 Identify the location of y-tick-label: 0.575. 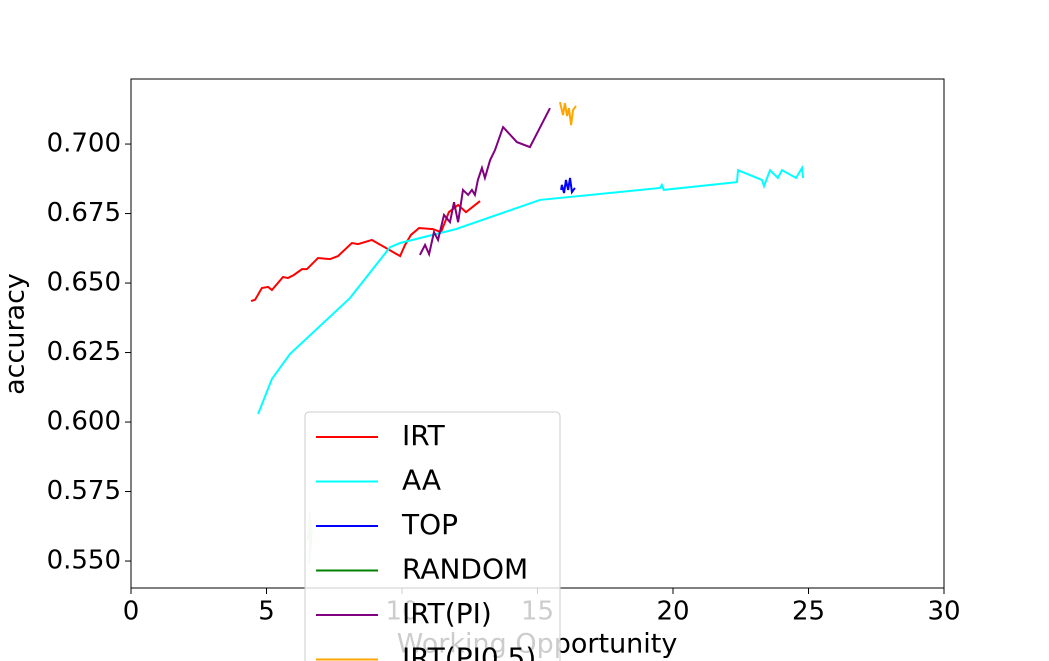
(84, 491).